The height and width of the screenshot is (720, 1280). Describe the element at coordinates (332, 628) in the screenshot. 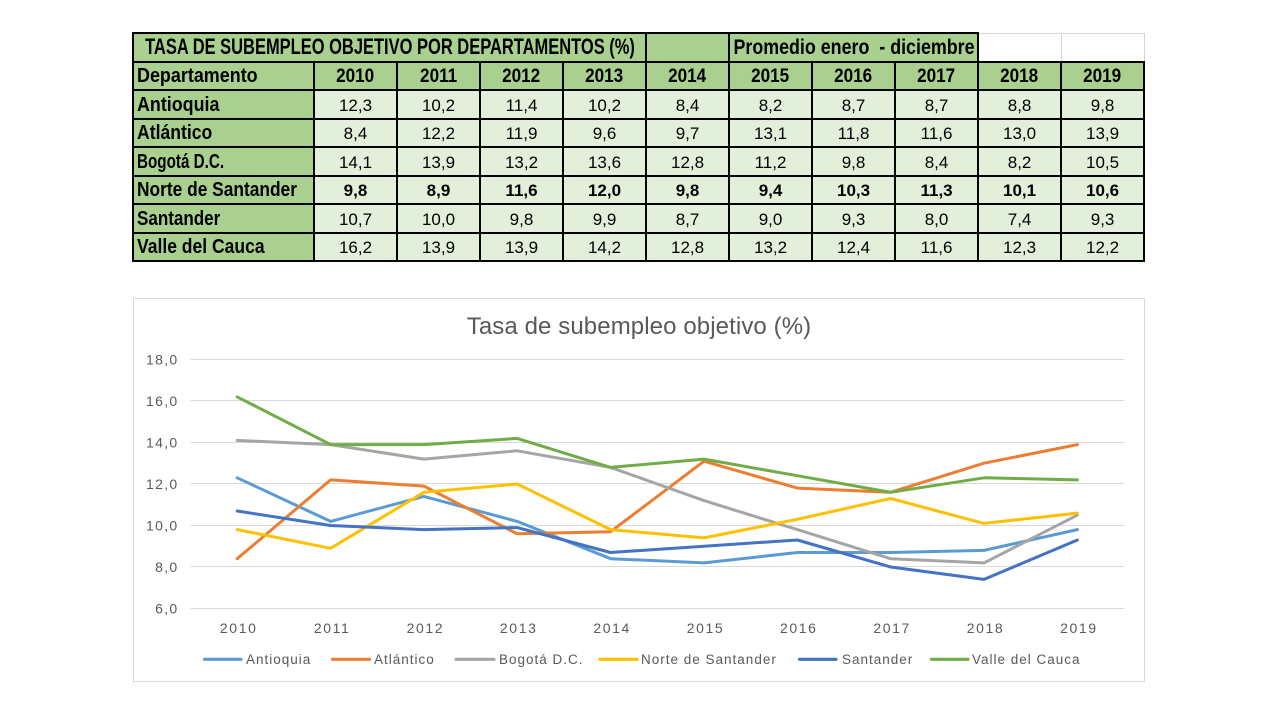

I see `svg-text: 2011` at that location.